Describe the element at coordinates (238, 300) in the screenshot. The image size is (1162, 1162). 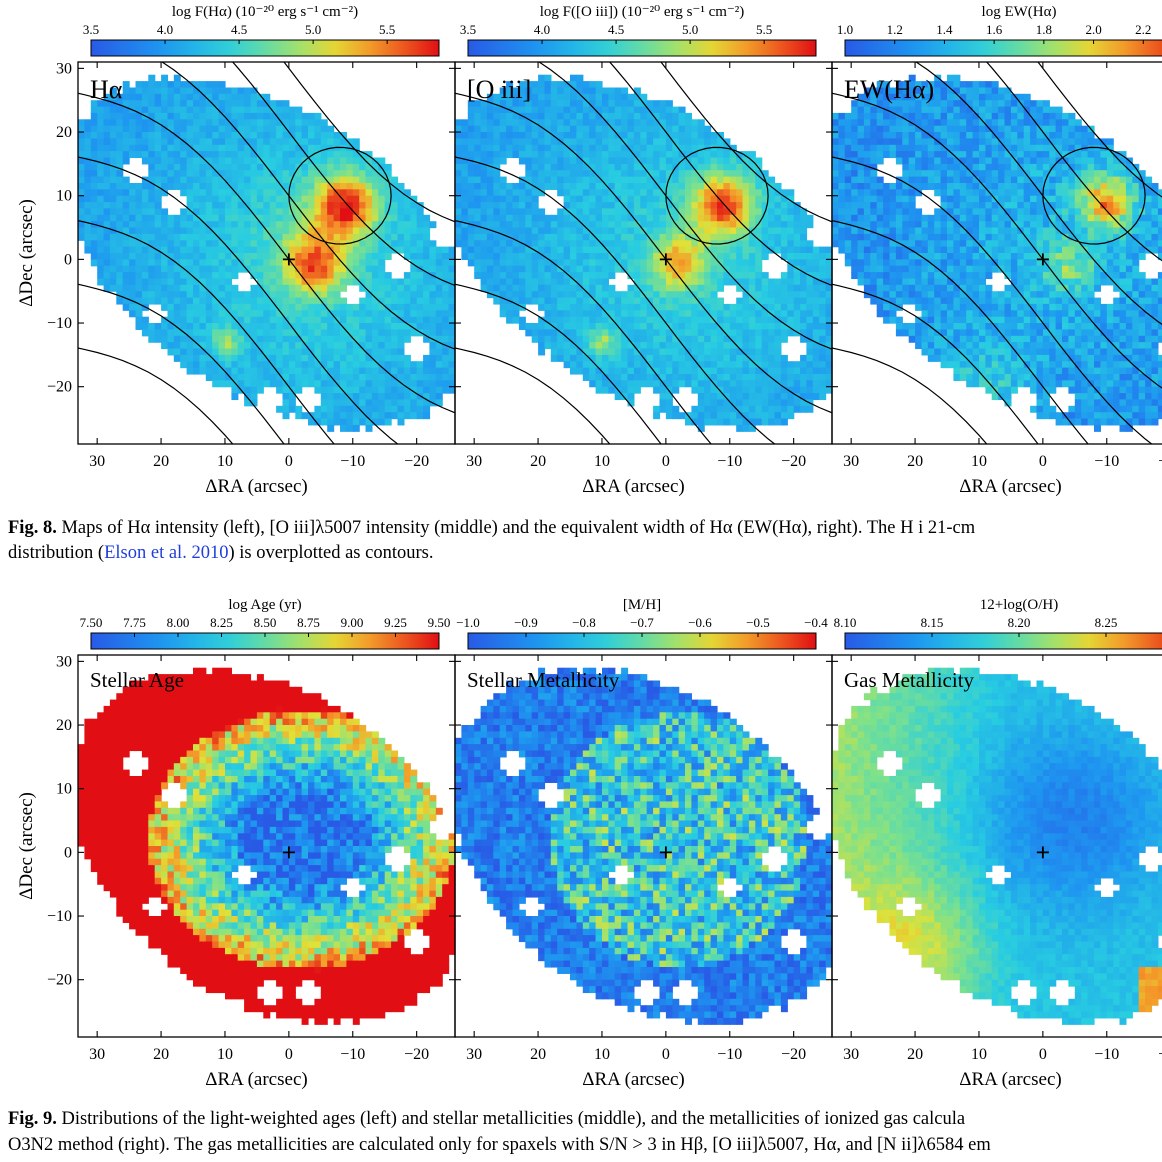
I see `contour-line` at that location.